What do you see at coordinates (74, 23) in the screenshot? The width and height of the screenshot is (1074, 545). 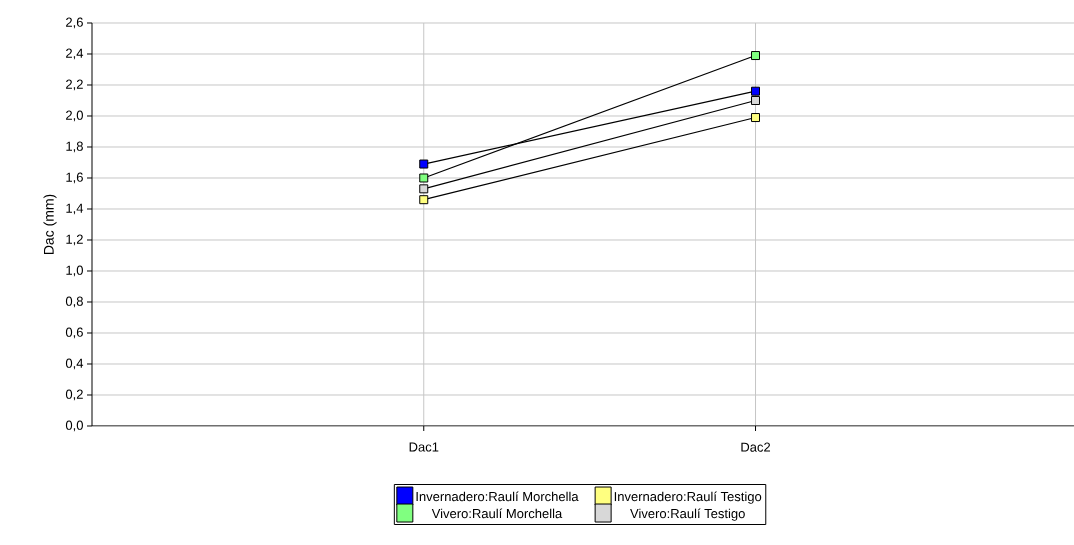 I see `y-tick-label: 2,6` at bounding box center [74, 23].